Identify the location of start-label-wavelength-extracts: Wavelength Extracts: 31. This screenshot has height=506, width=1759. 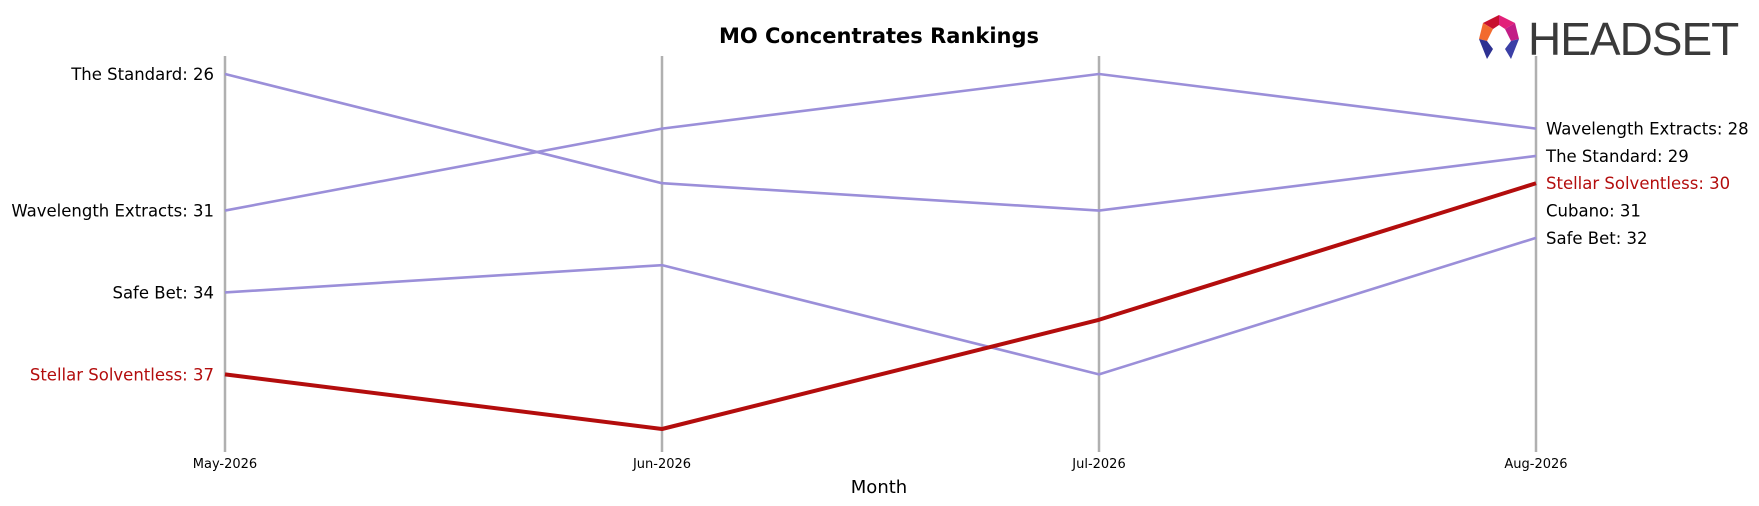
(112, 211).